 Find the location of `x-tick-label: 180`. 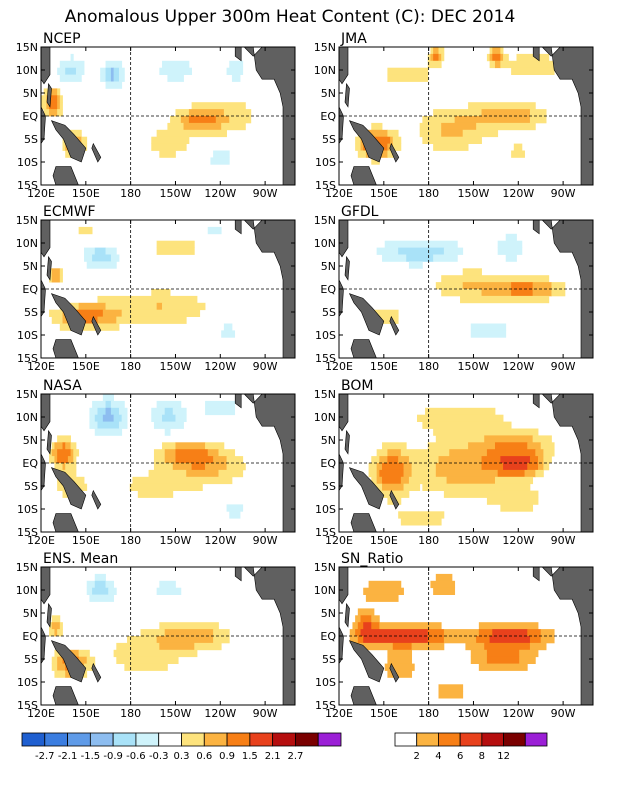

x-tick-label: 180 is located at coordinates (130, 193).